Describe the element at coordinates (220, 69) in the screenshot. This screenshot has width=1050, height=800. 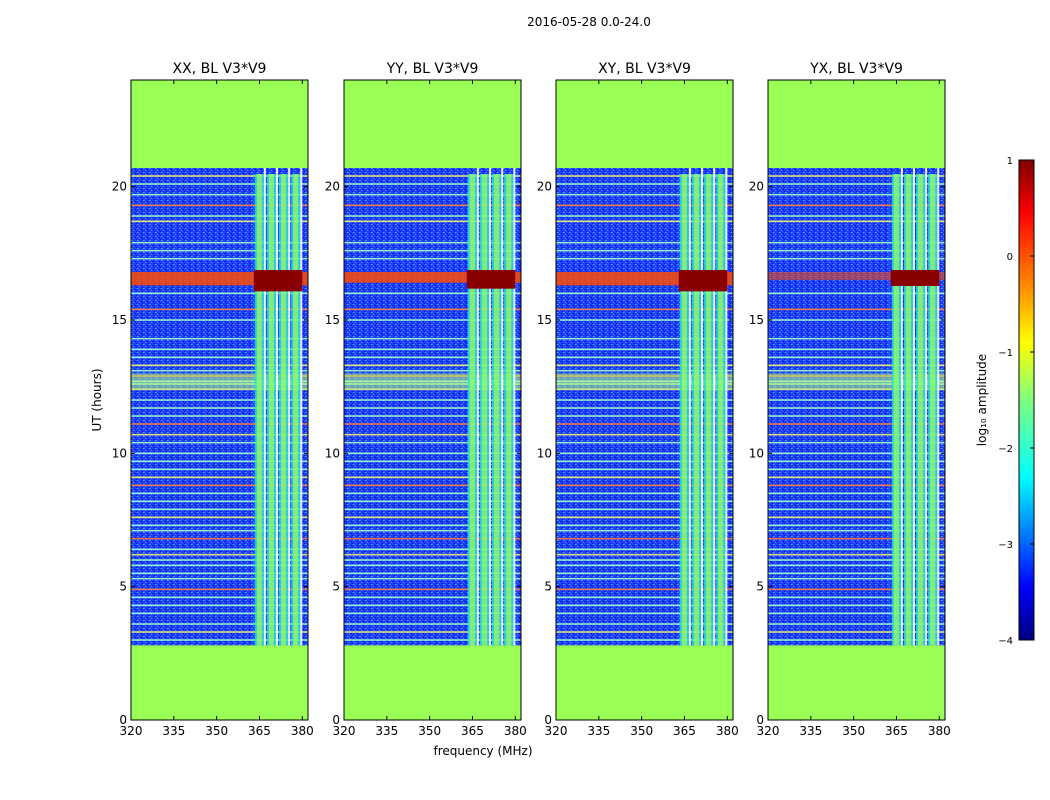
I see `panel-title: XX, BL V3*V9` at that location.